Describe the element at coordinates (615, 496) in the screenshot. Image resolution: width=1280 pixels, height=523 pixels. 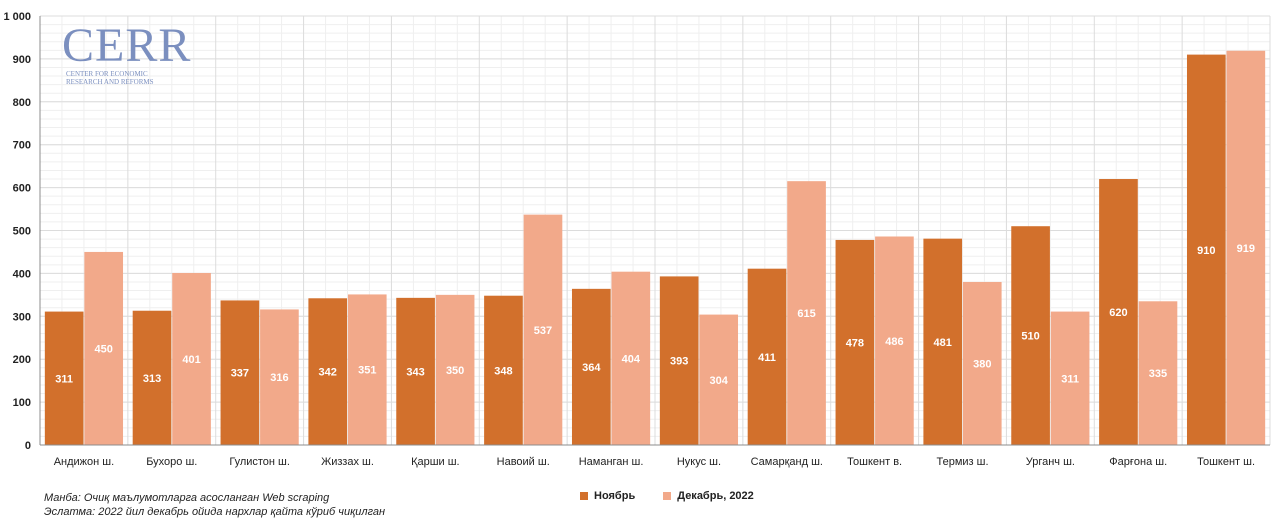
I see `legend-label-series1: Ноябрь` at that location.